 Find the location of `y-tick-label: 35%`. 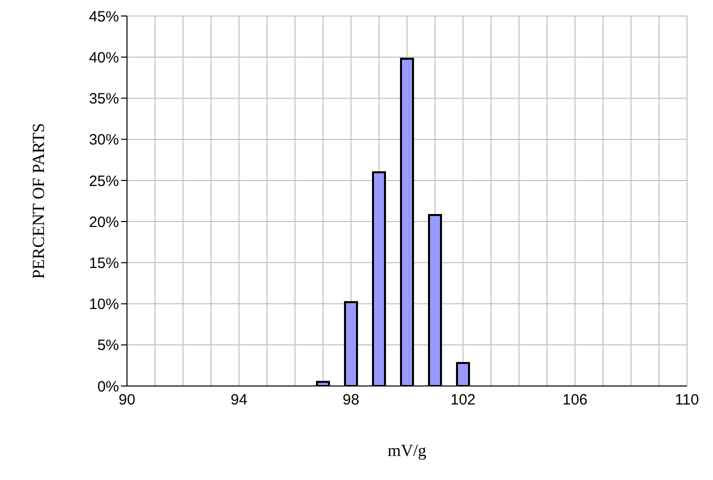

y-tick-label: 35% is located at coordinates (103, 99).